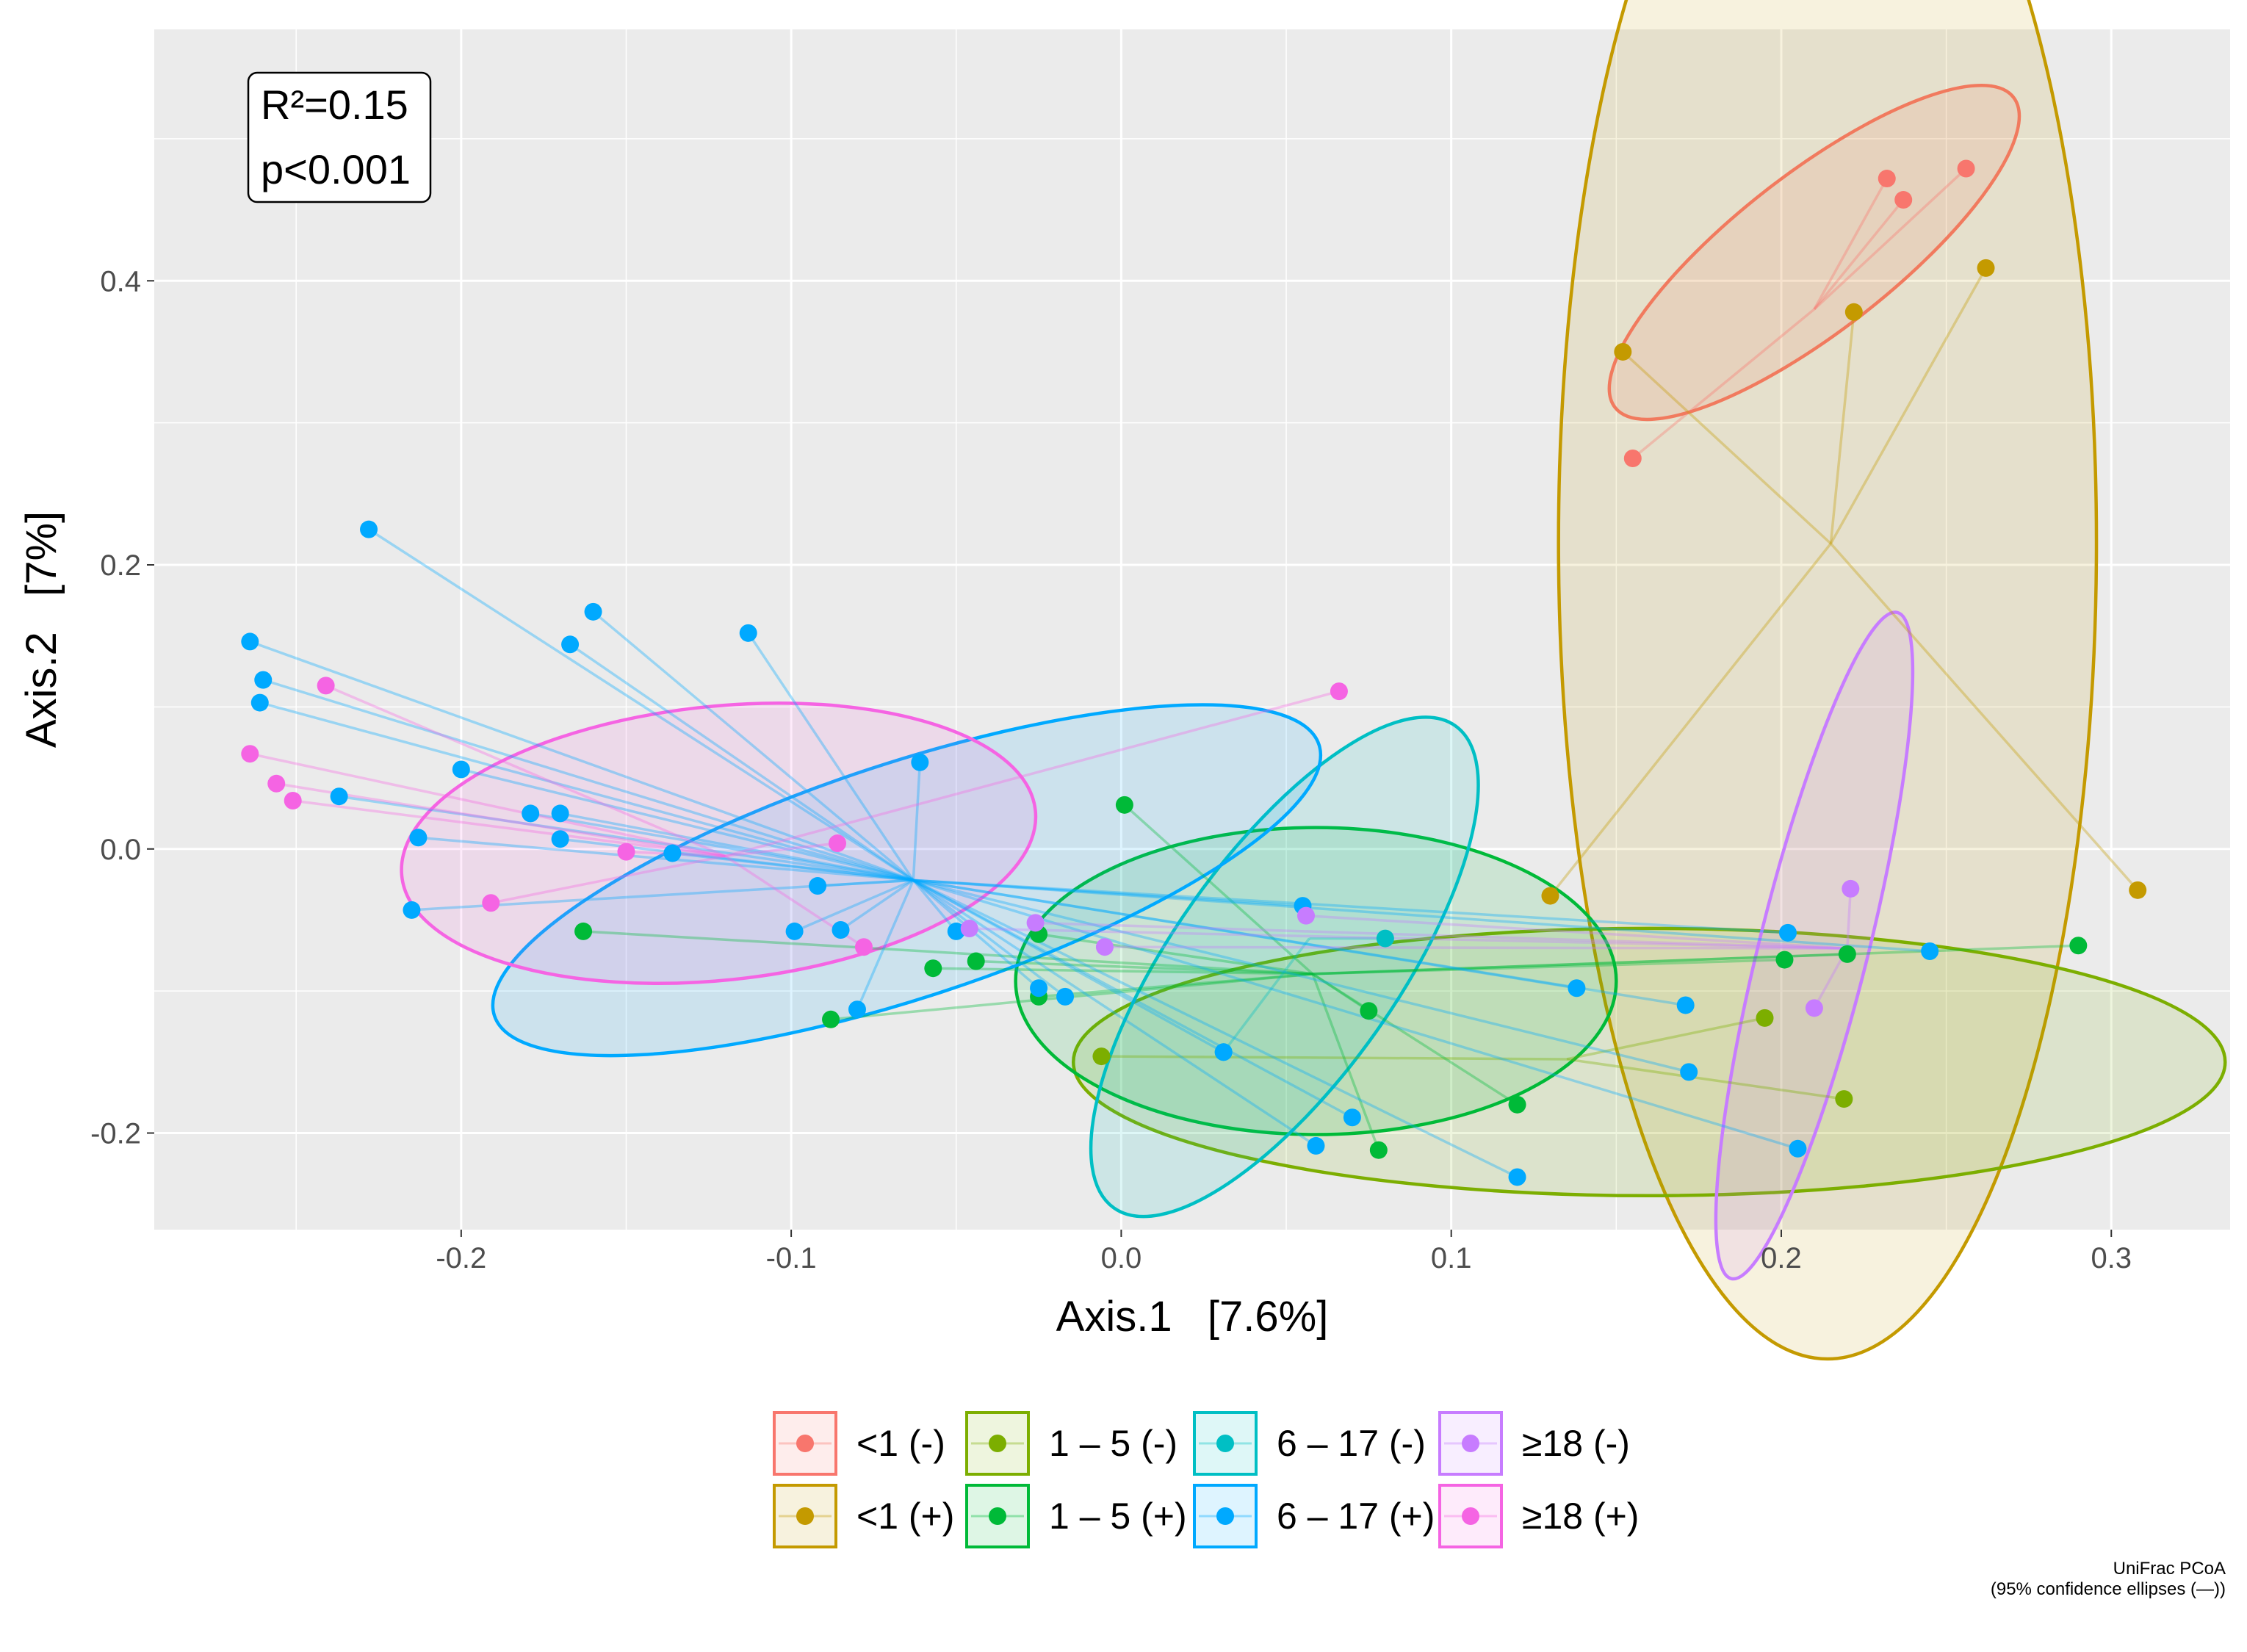  I want to click on stats-p-label: p<0.001, so click(336, 169).